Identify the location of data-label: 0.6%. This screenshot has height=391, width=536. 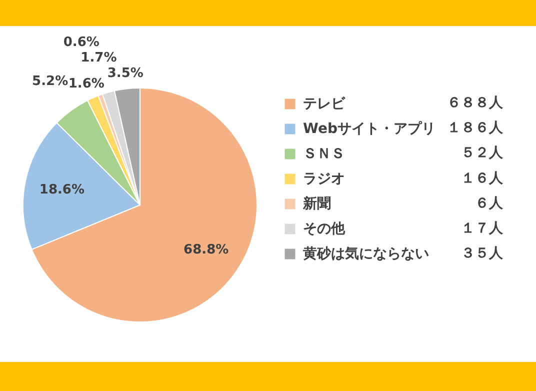
(81, 42).